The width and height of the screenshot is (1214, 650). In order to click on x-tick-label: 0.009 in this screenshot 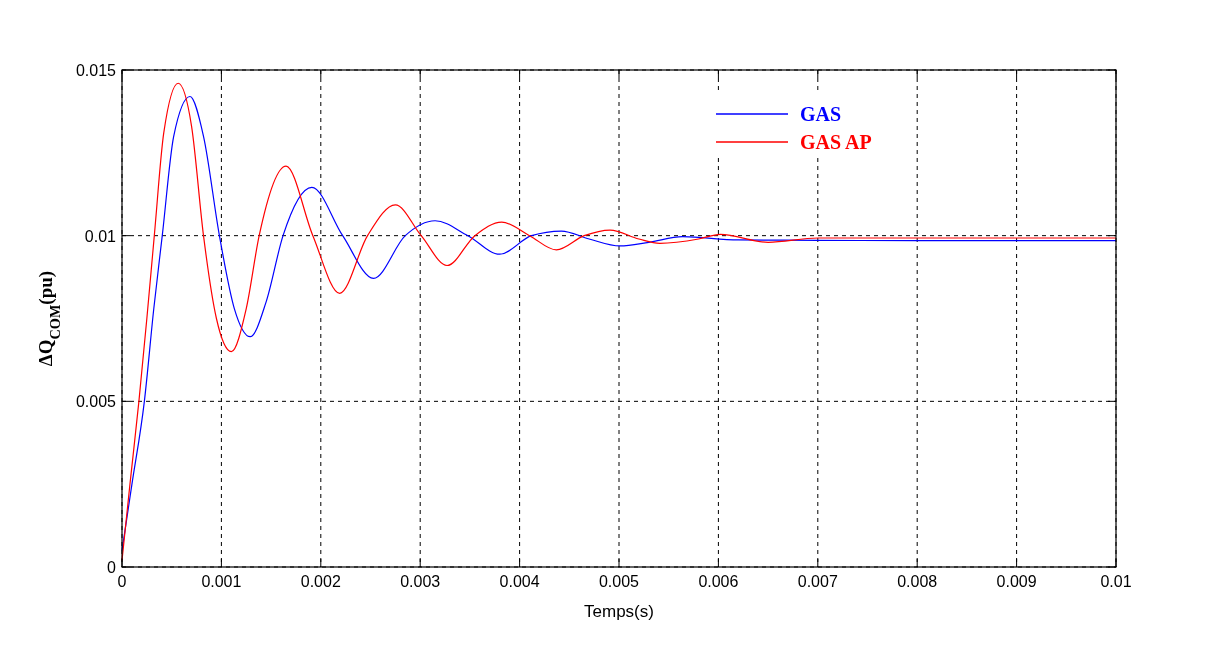, I will do `click(1016, 581)`.